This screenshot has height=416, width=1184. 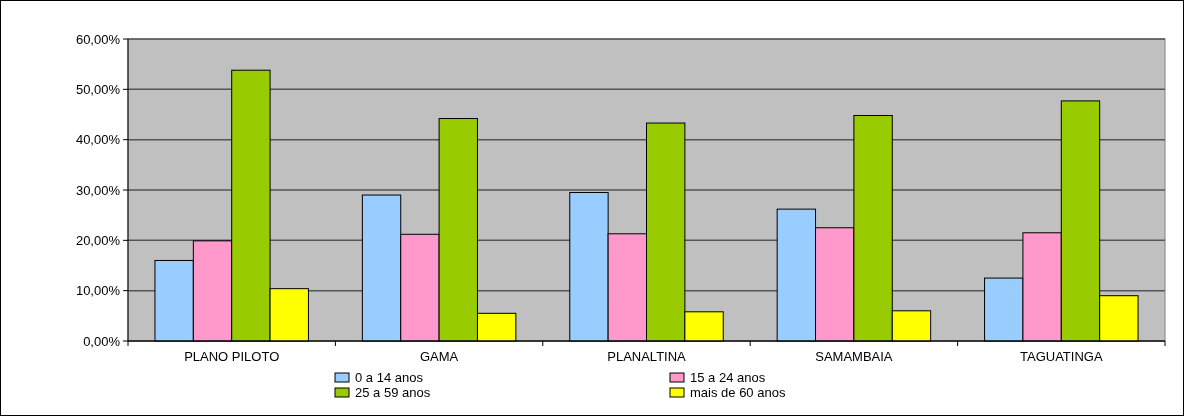 I want to click on y-tick-label: 50,00%, so click(x=98, y=89).